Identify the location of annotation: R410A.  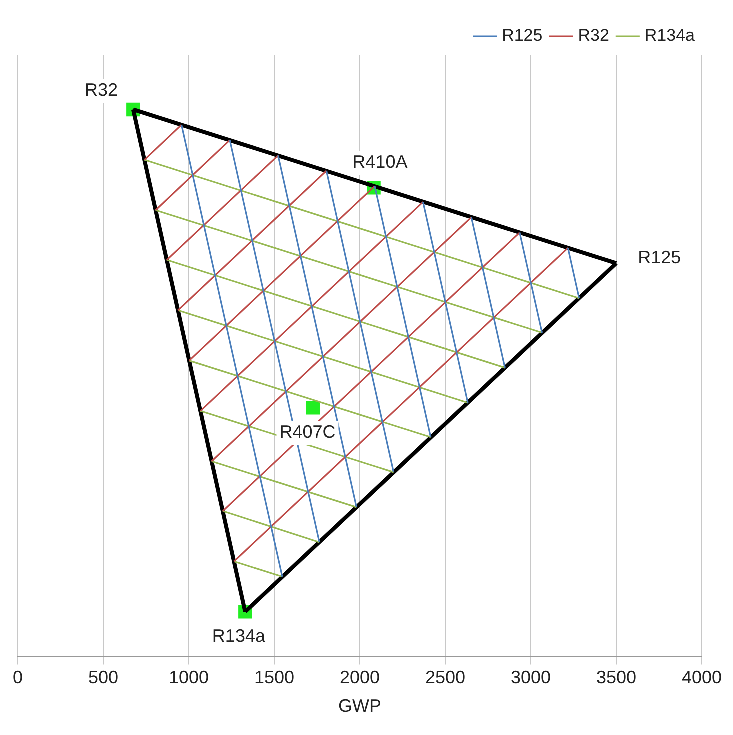
(380, 162).